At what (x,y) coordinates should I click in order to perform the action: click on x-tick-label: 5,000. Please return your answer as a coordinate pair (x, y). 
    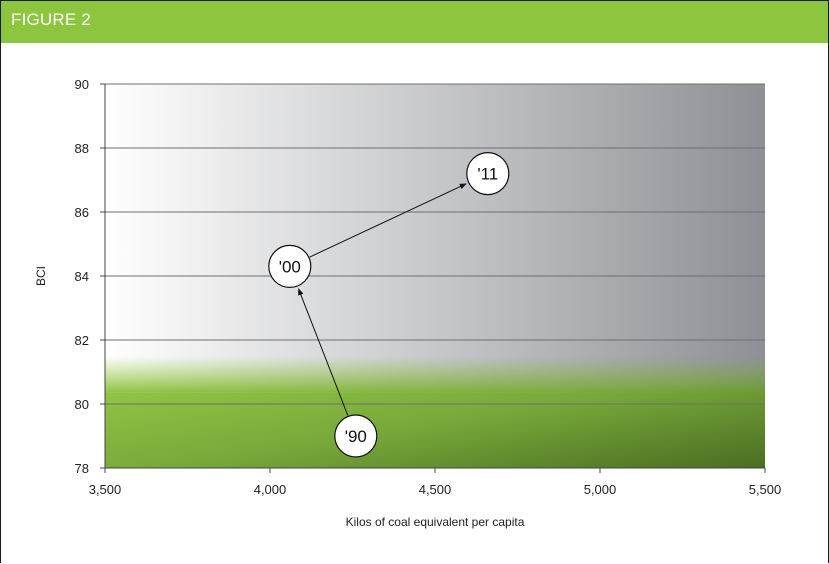
    Looking at the image, I should click on (600, 489).